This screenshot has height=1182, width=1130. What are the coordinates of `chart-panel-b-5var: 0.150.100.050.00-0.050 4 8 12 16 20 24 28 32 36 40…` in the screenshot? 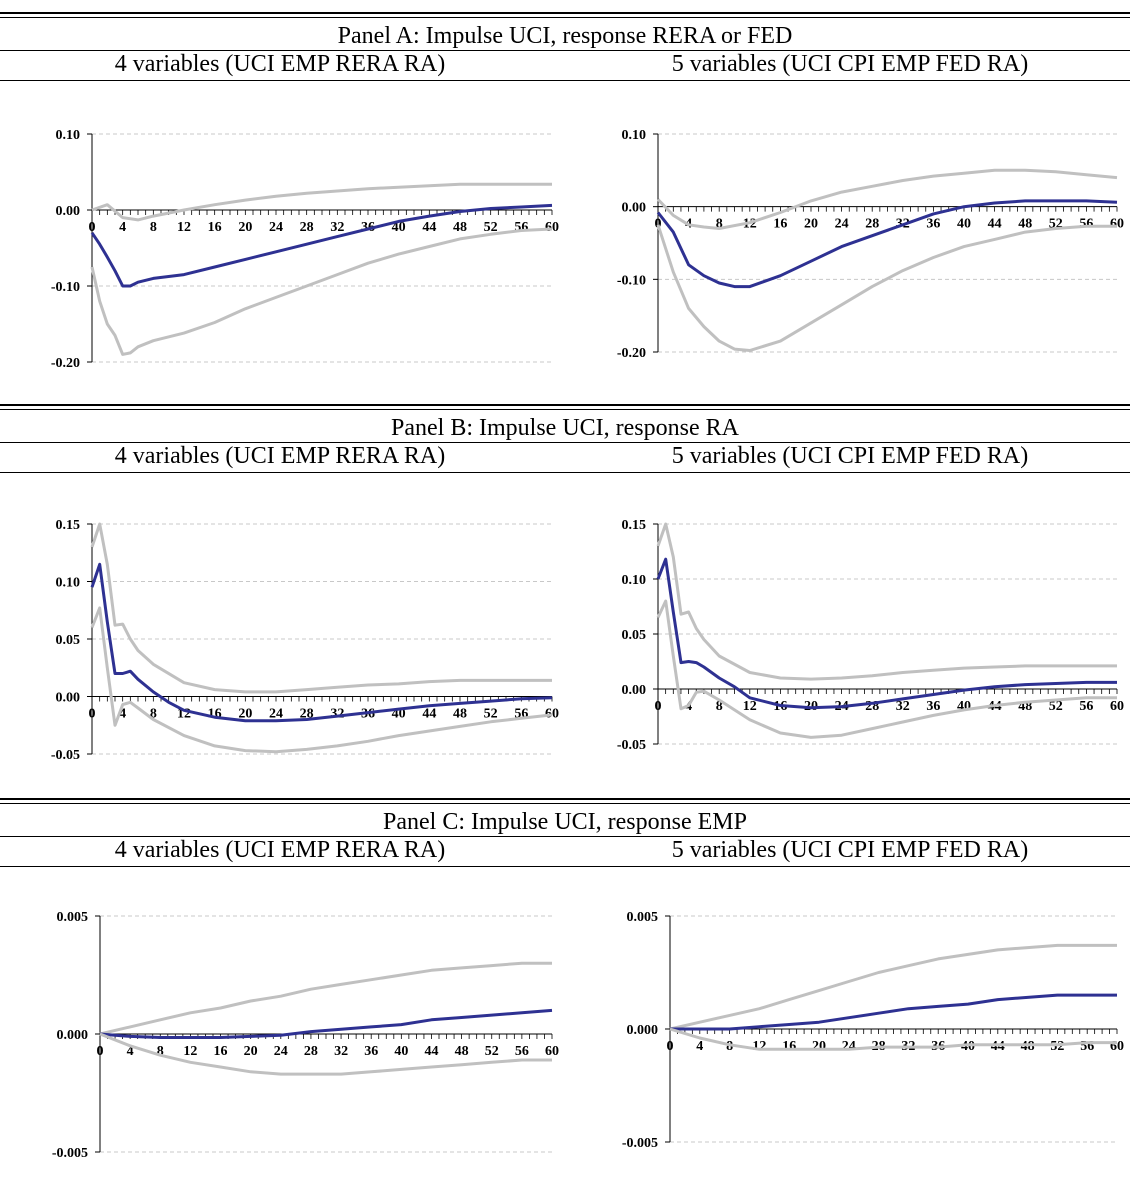 It's located at (870, 635).